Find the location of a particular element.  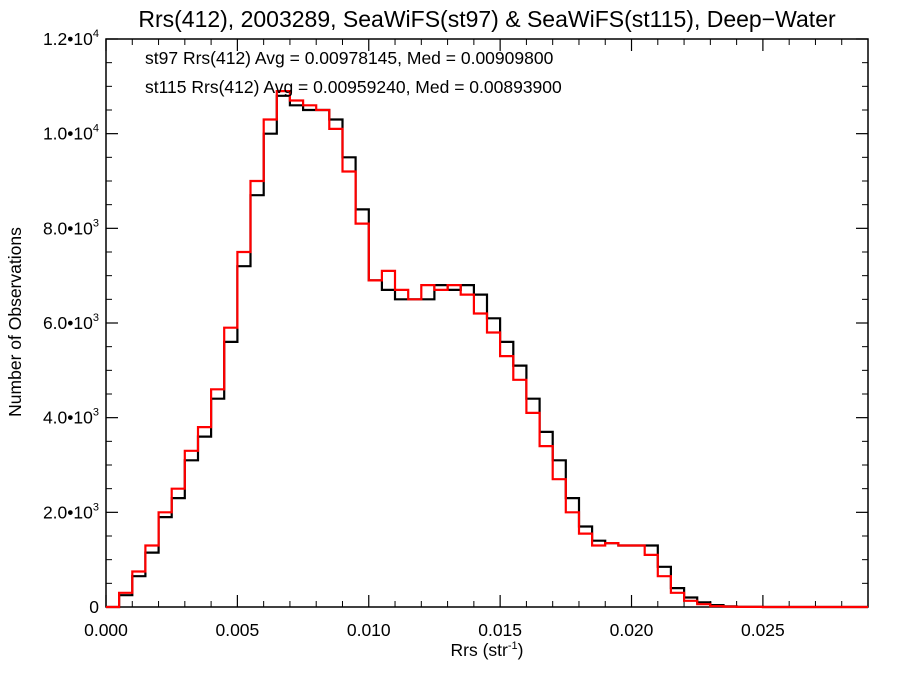

x-tick-label: 0.015 is located at coordinates (500, 630).